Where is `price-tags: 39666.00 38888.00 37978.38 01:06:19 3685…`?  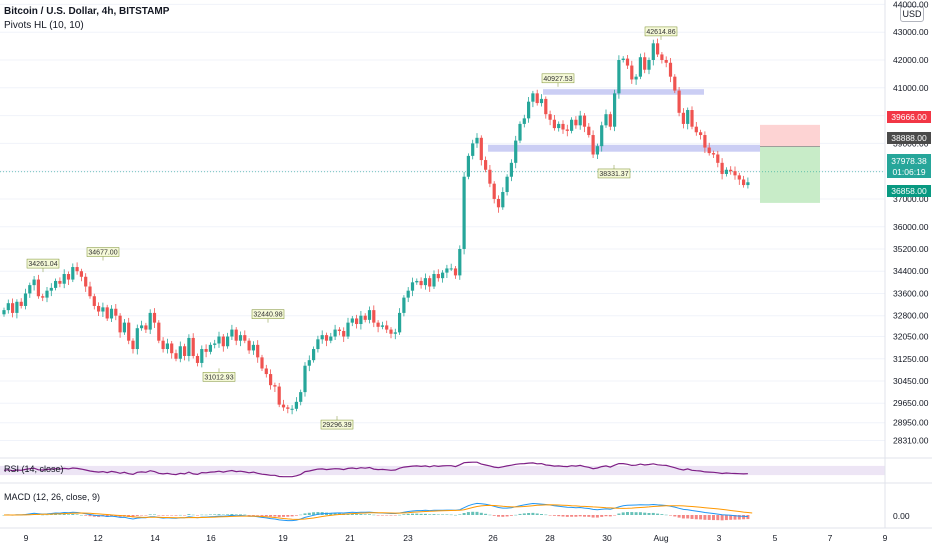
price-tags: 39666.00 38888.00 37978.38 01:06:19 3685… is located at coordinates (909, 154).